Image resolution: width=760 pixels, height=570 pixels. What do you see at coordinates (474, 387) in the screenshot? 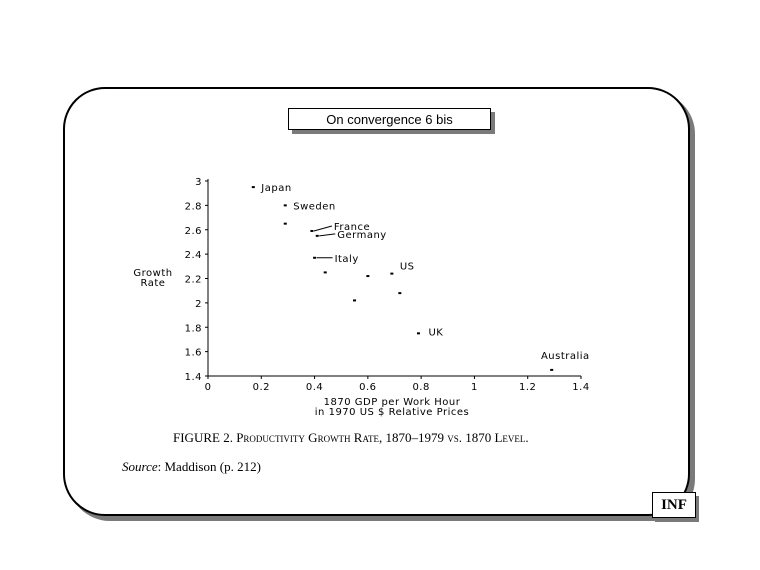
I see `x-tick-label: 1` at bounding box center [474, 387].